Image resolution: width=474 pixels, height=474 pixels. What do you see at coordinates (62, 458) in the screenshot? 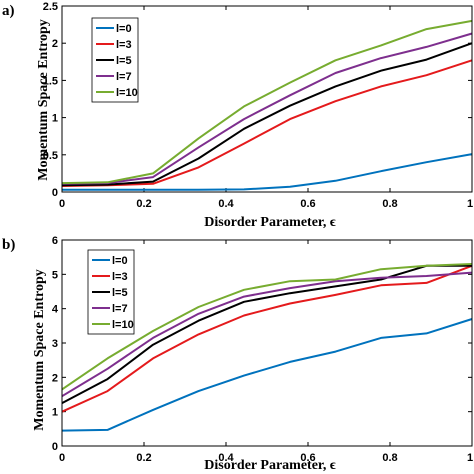
I see `panel-b-x-tick-label: 0` at bounding box center [62, 458].